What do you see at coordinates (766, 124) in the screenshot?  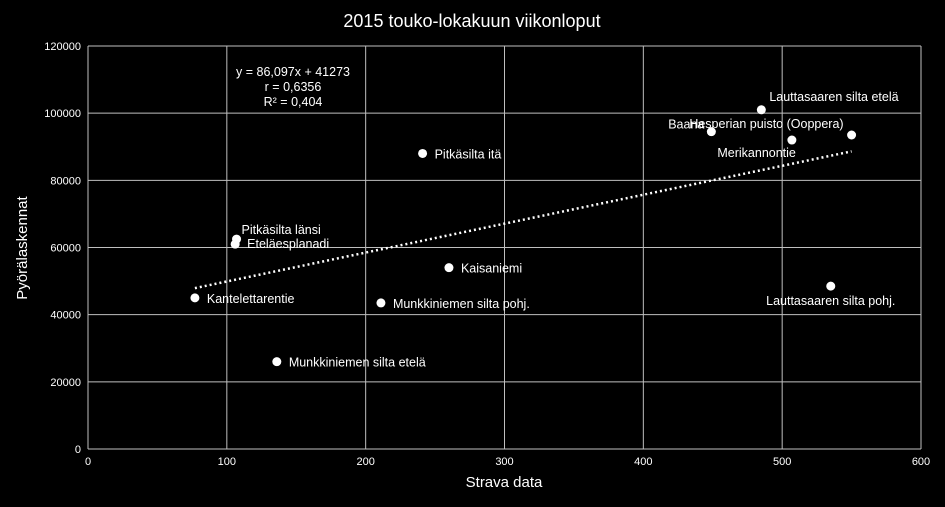 I see `point-label: Hesperian puisto (Ooppera)` at bounding box center [766, 124].